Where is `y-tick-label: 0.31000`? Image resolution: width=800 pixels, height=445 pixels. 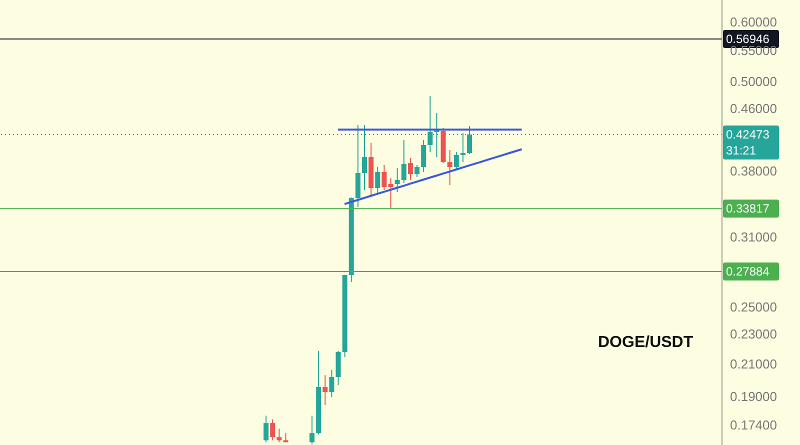
y-tick-label: 0.31000 is located at coordinates (753, 237).